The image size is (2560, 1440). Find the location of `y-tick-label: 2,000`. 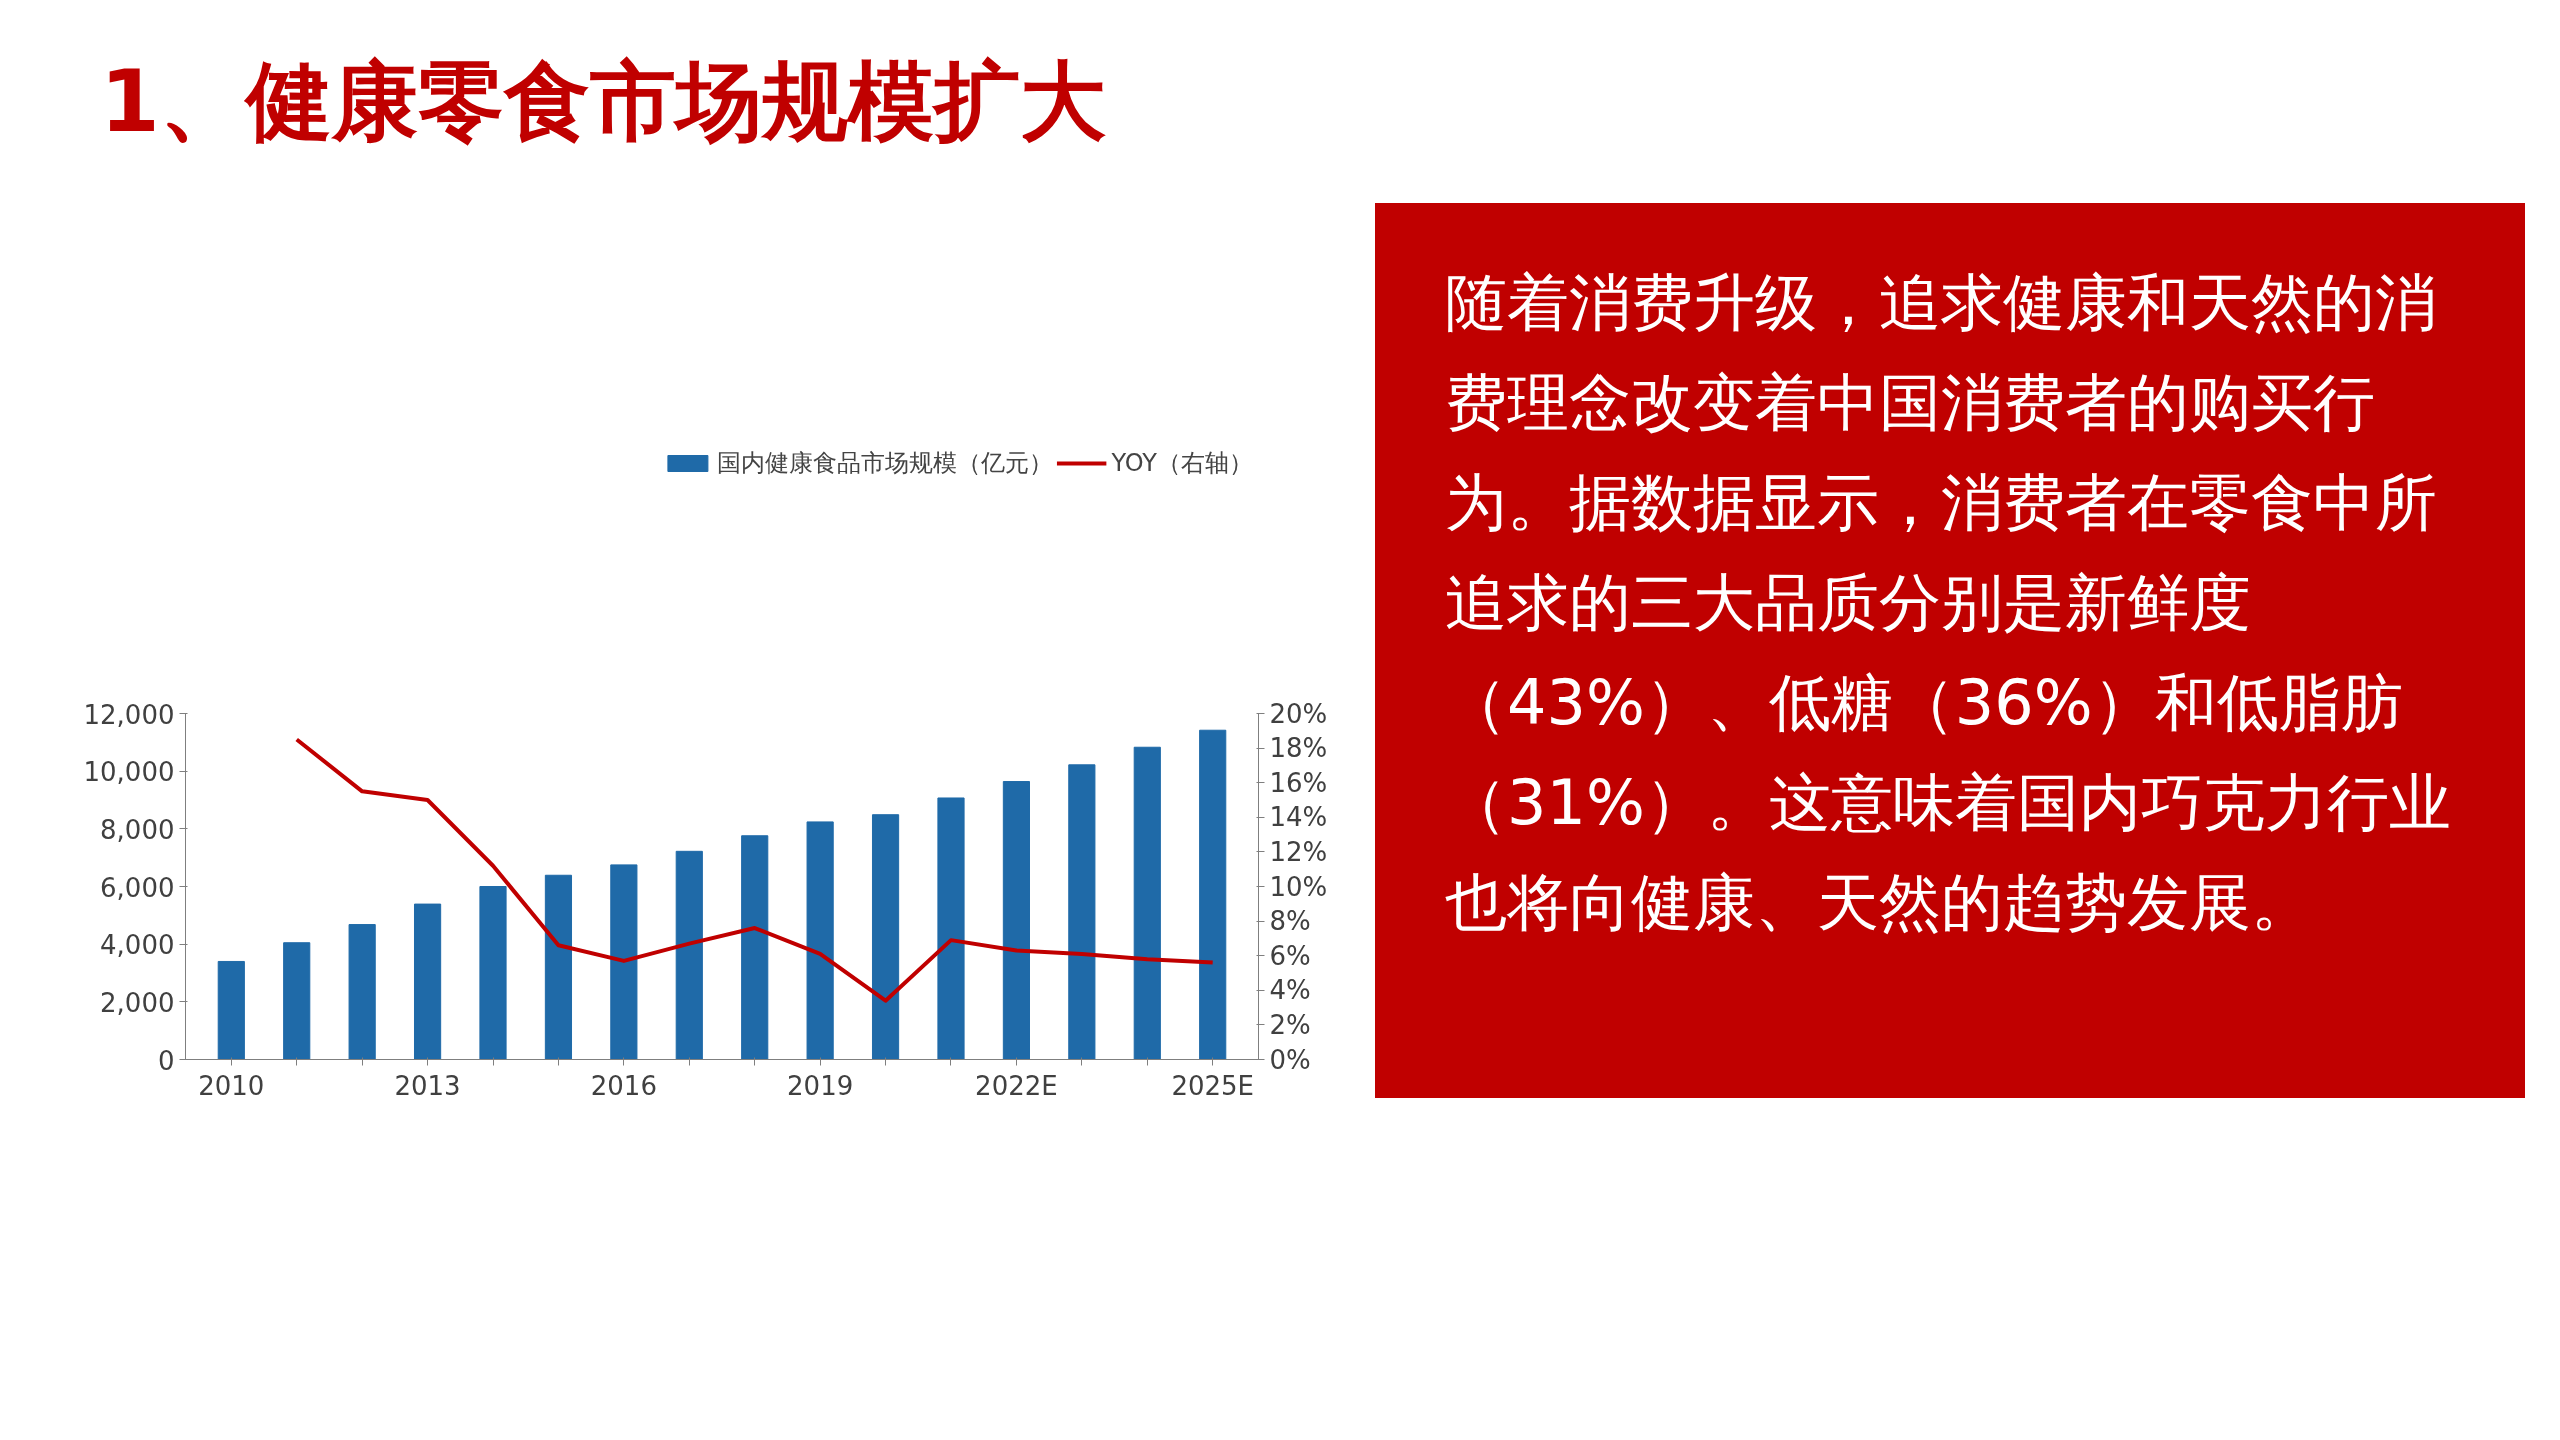

y-tick-label: 2,000 is located at coordinates (137, 1002).